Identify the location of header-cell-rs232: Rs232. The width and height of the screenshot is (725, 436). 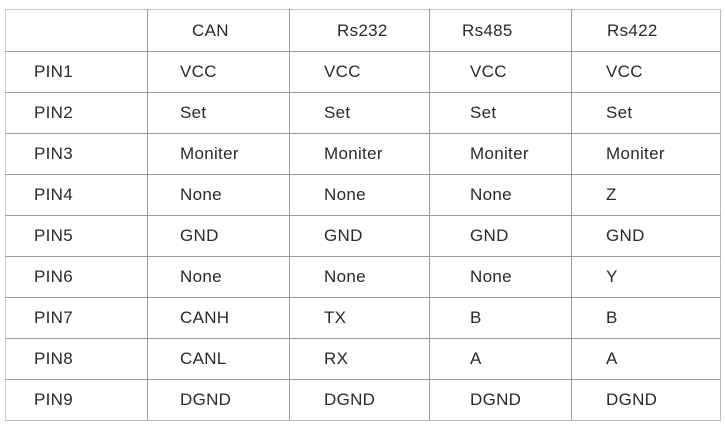
(359, 30).